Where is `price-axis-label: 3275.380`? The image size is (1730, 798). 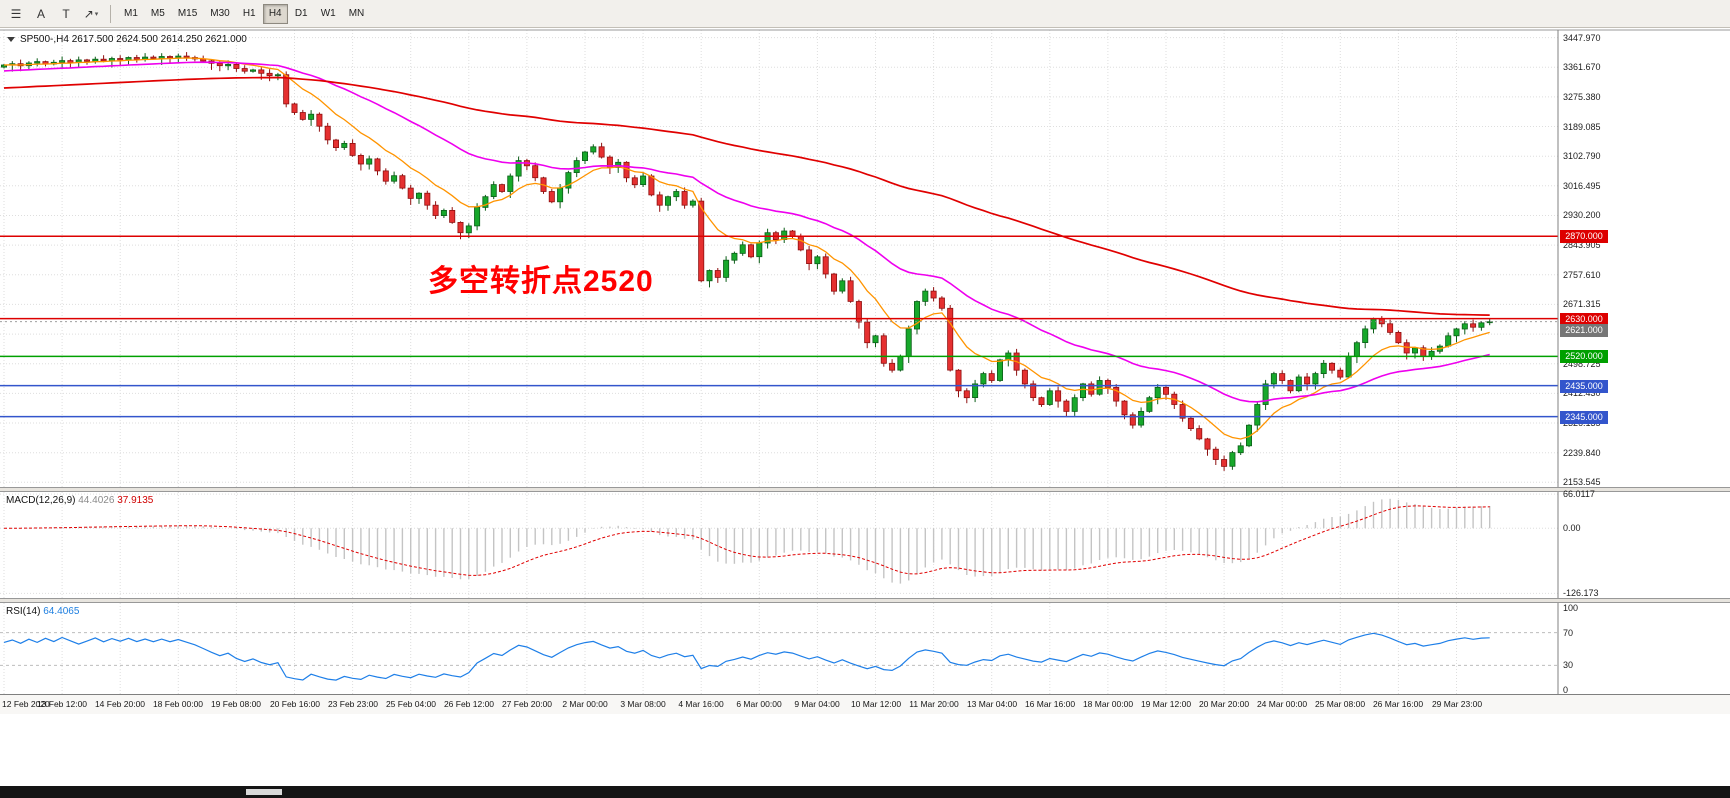 price-axis-label: 3275.380 is located at coordinates (1582, 97).